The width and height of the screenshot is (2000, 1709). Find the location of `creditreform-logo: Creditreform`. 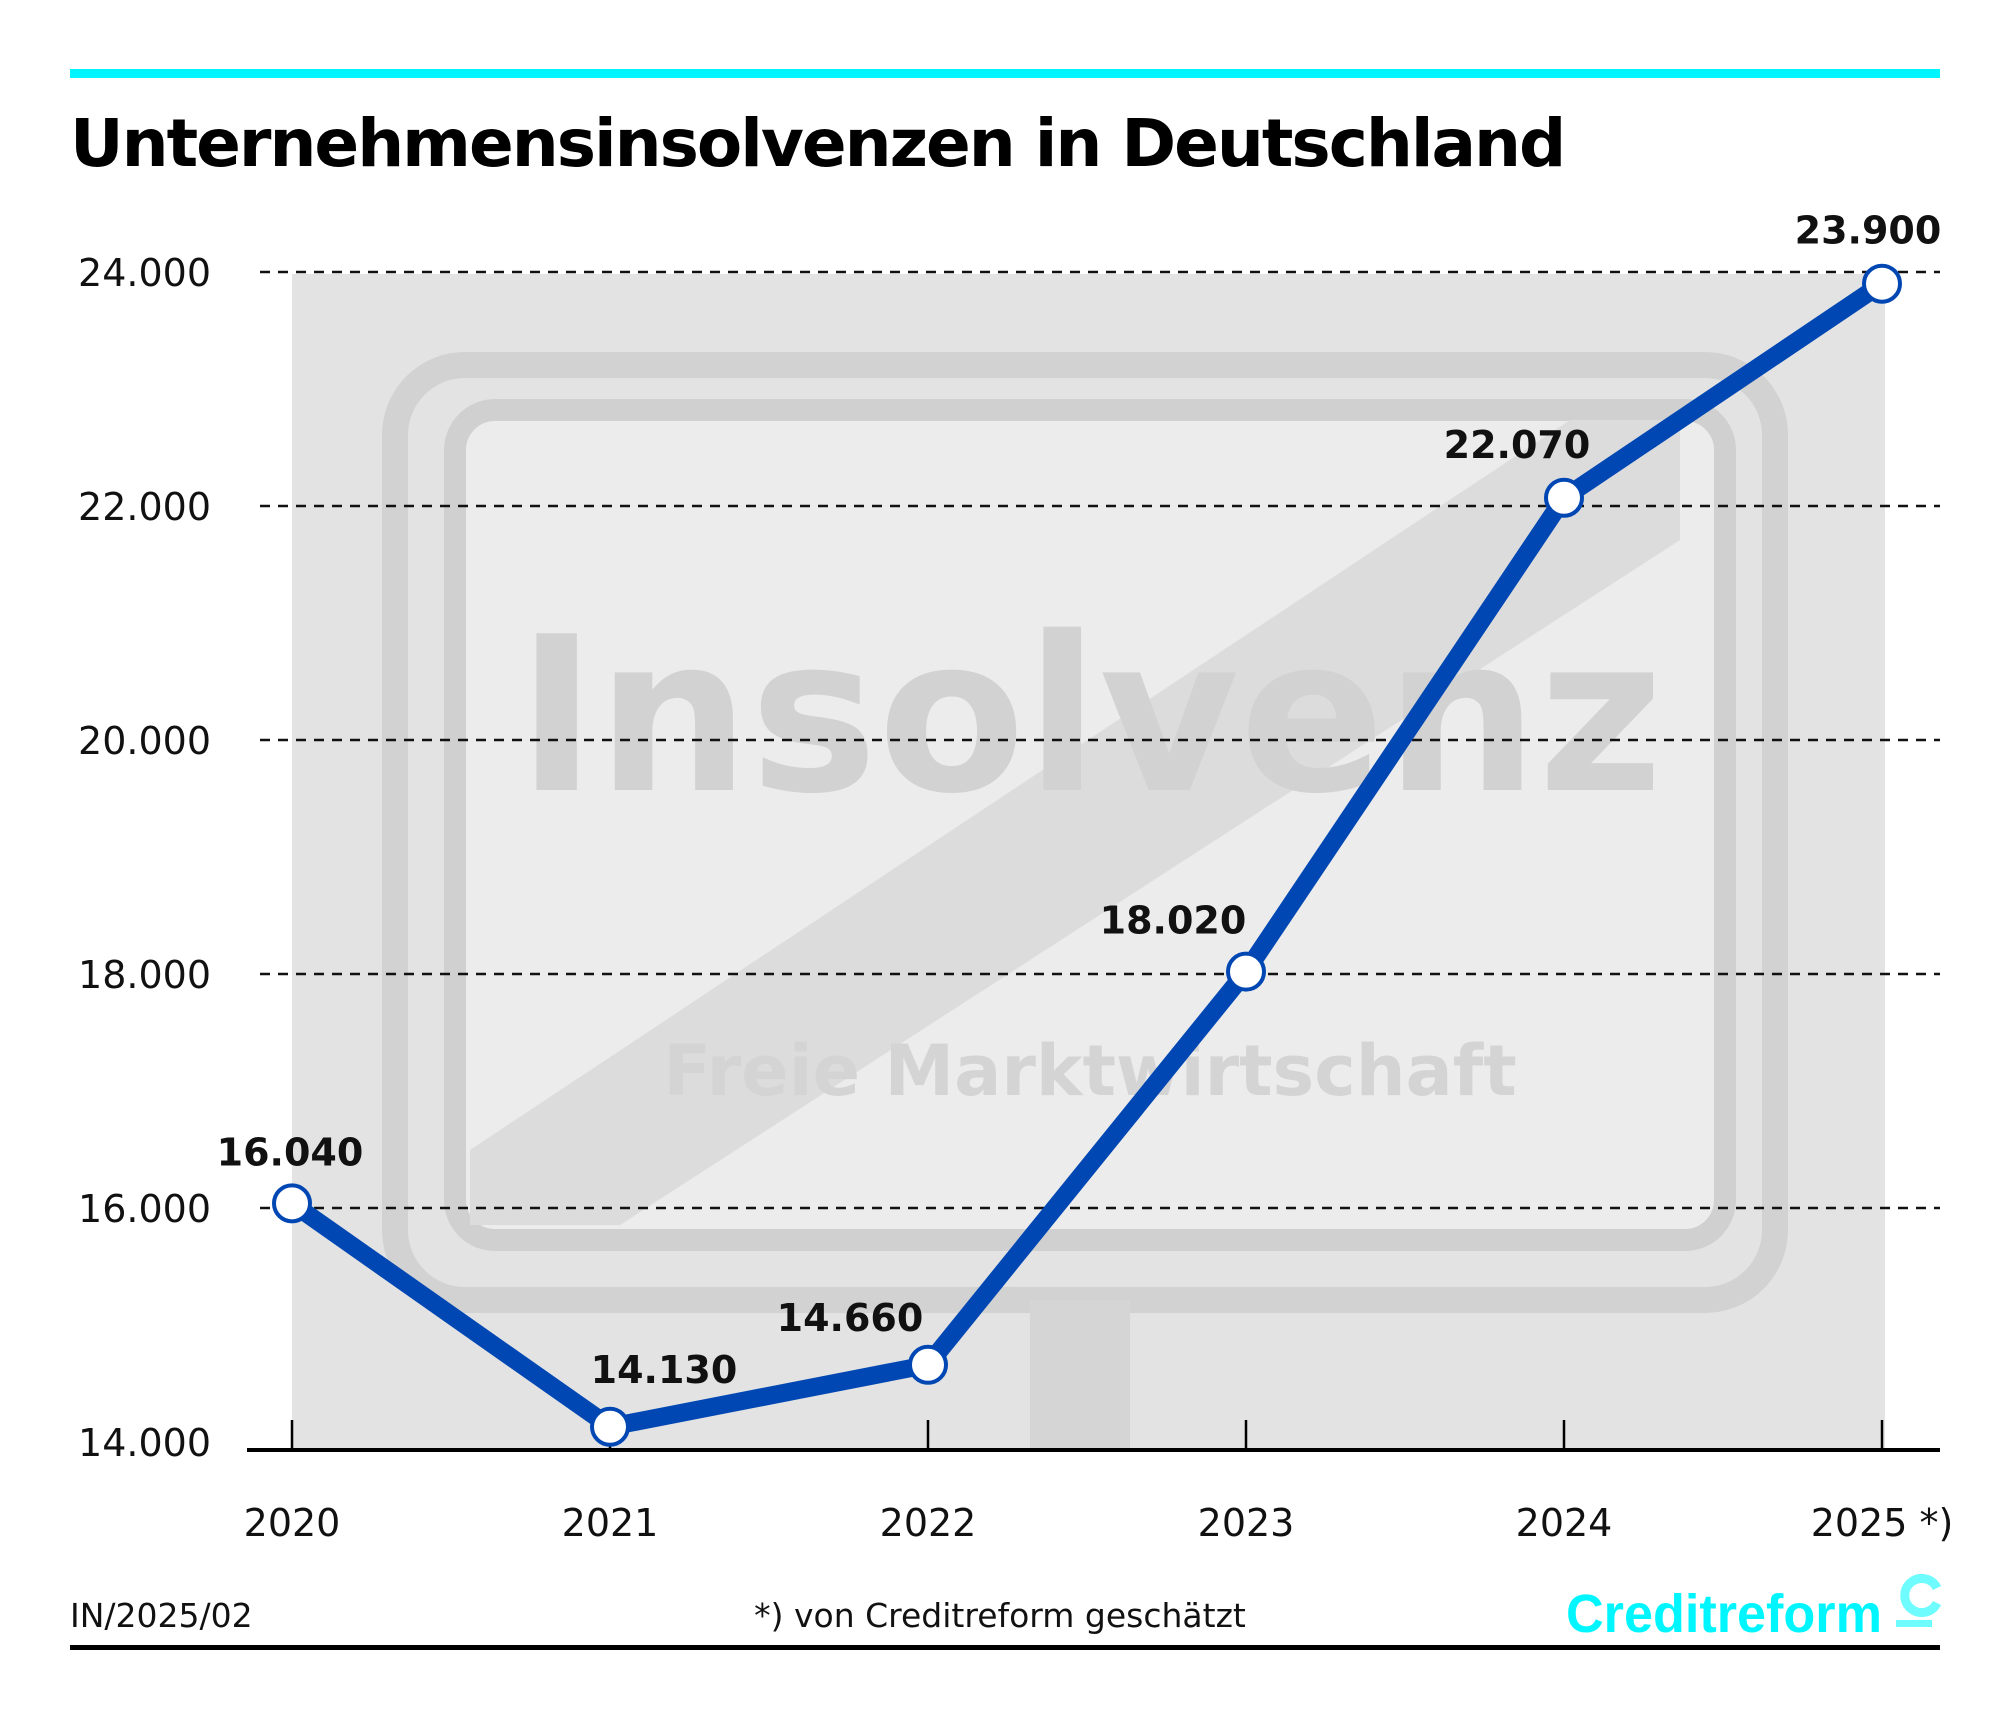

creditreform-logo: Creditreform is located at coordinates (1754, 1609).